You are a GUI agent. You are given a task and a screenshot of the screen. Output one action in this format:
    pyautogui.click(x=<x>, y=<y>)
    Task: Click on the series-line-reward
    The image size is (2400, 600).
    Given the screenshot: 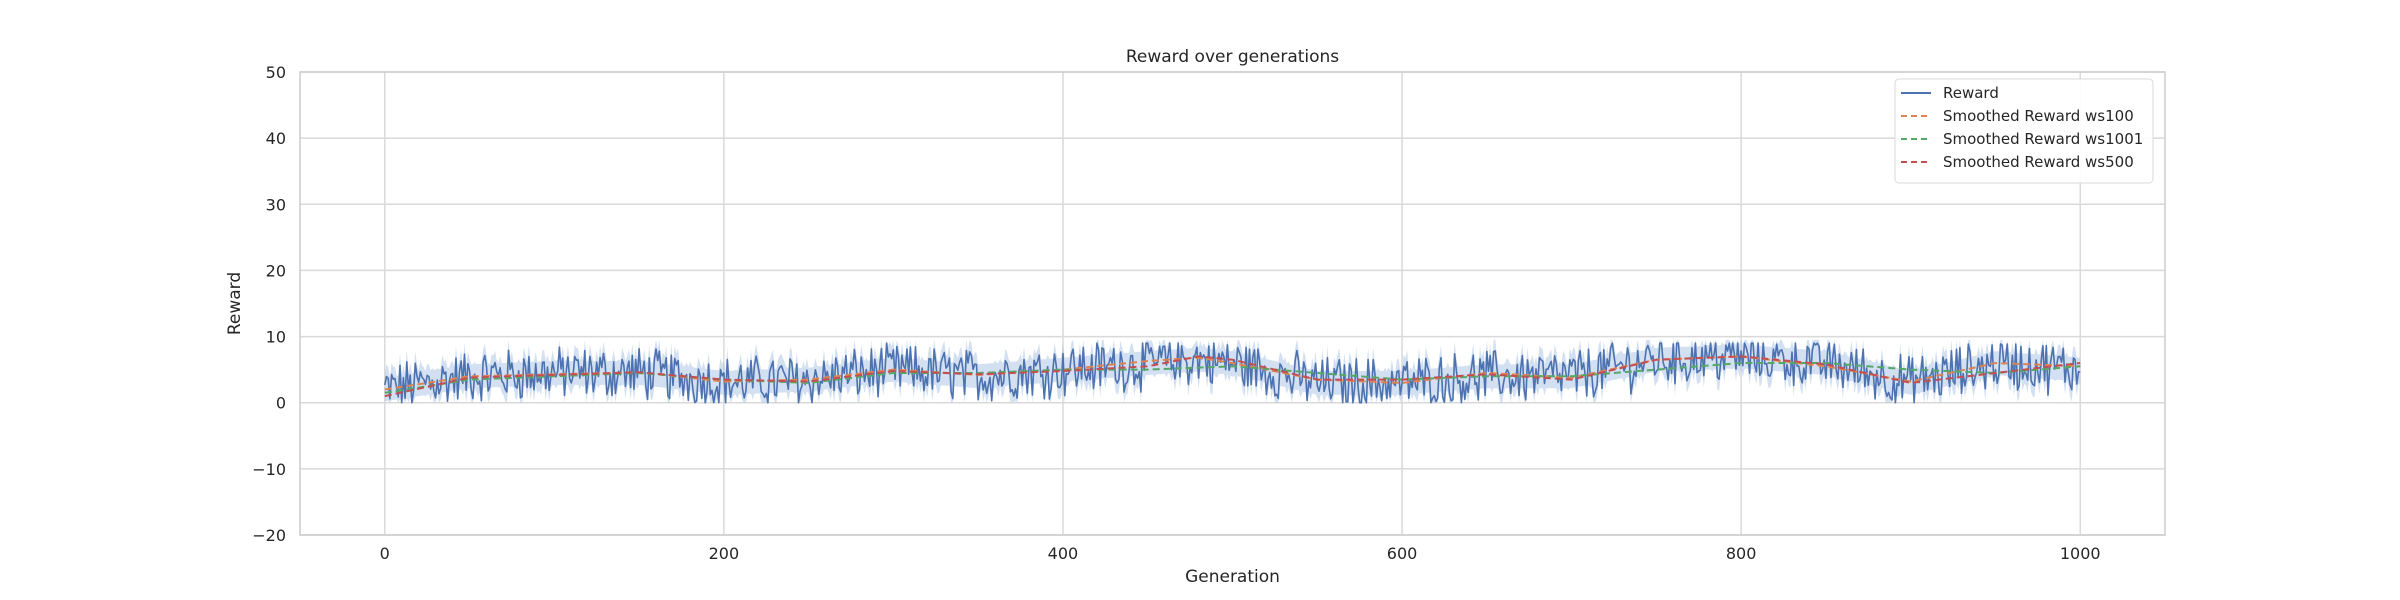 What is the action you would take?
    pyautogui.click(x=1232, y=373)
    